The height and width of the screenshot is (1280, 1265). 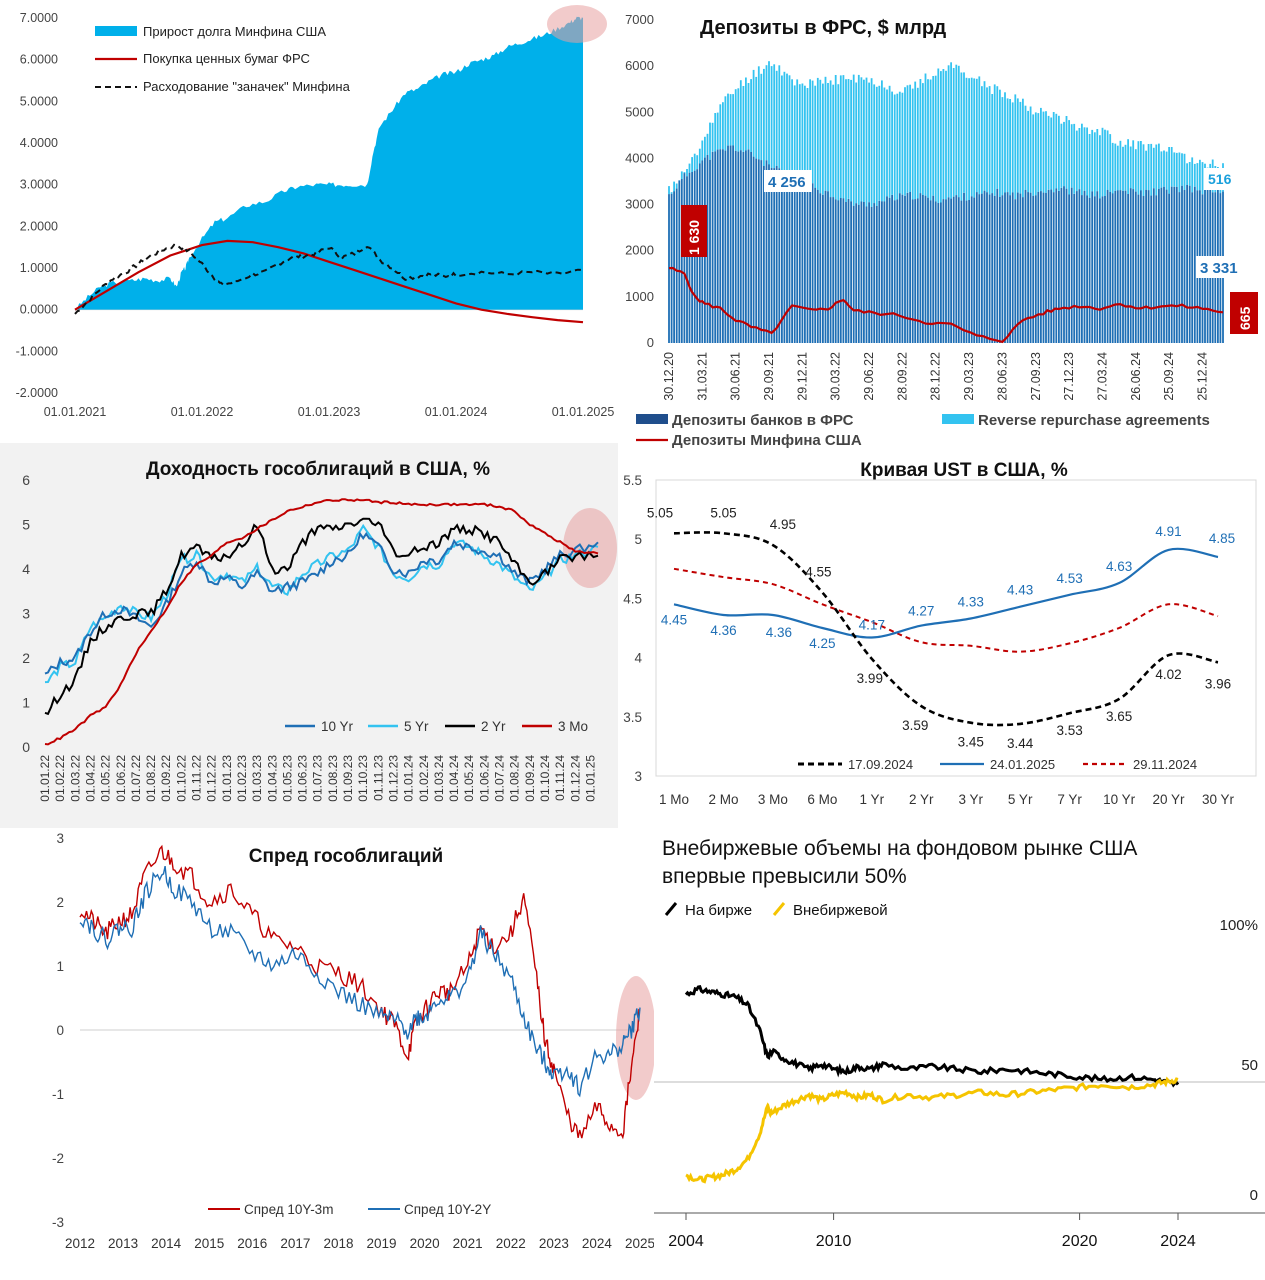 What do you see at coordinates (921, 799) in the screenshot?
I see `x-tick-label: 2 Yr` at bounding box center [921, 799].